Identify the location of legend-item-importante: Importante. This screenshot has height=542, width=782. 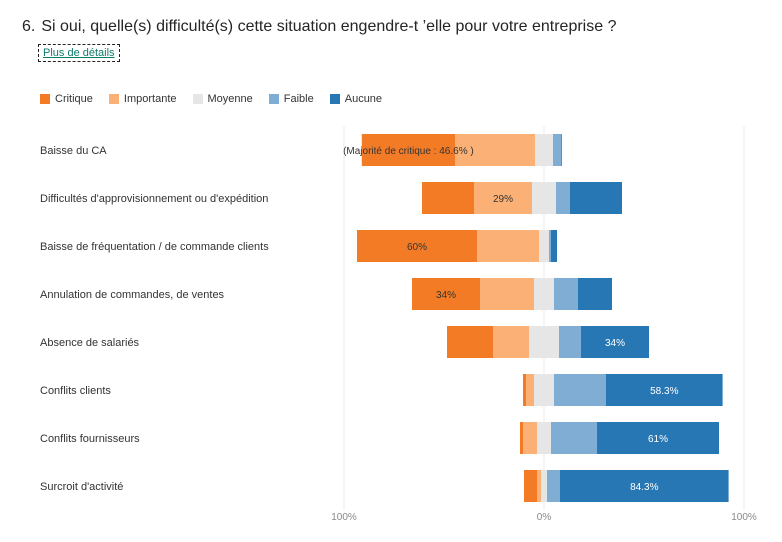
(142, 99).